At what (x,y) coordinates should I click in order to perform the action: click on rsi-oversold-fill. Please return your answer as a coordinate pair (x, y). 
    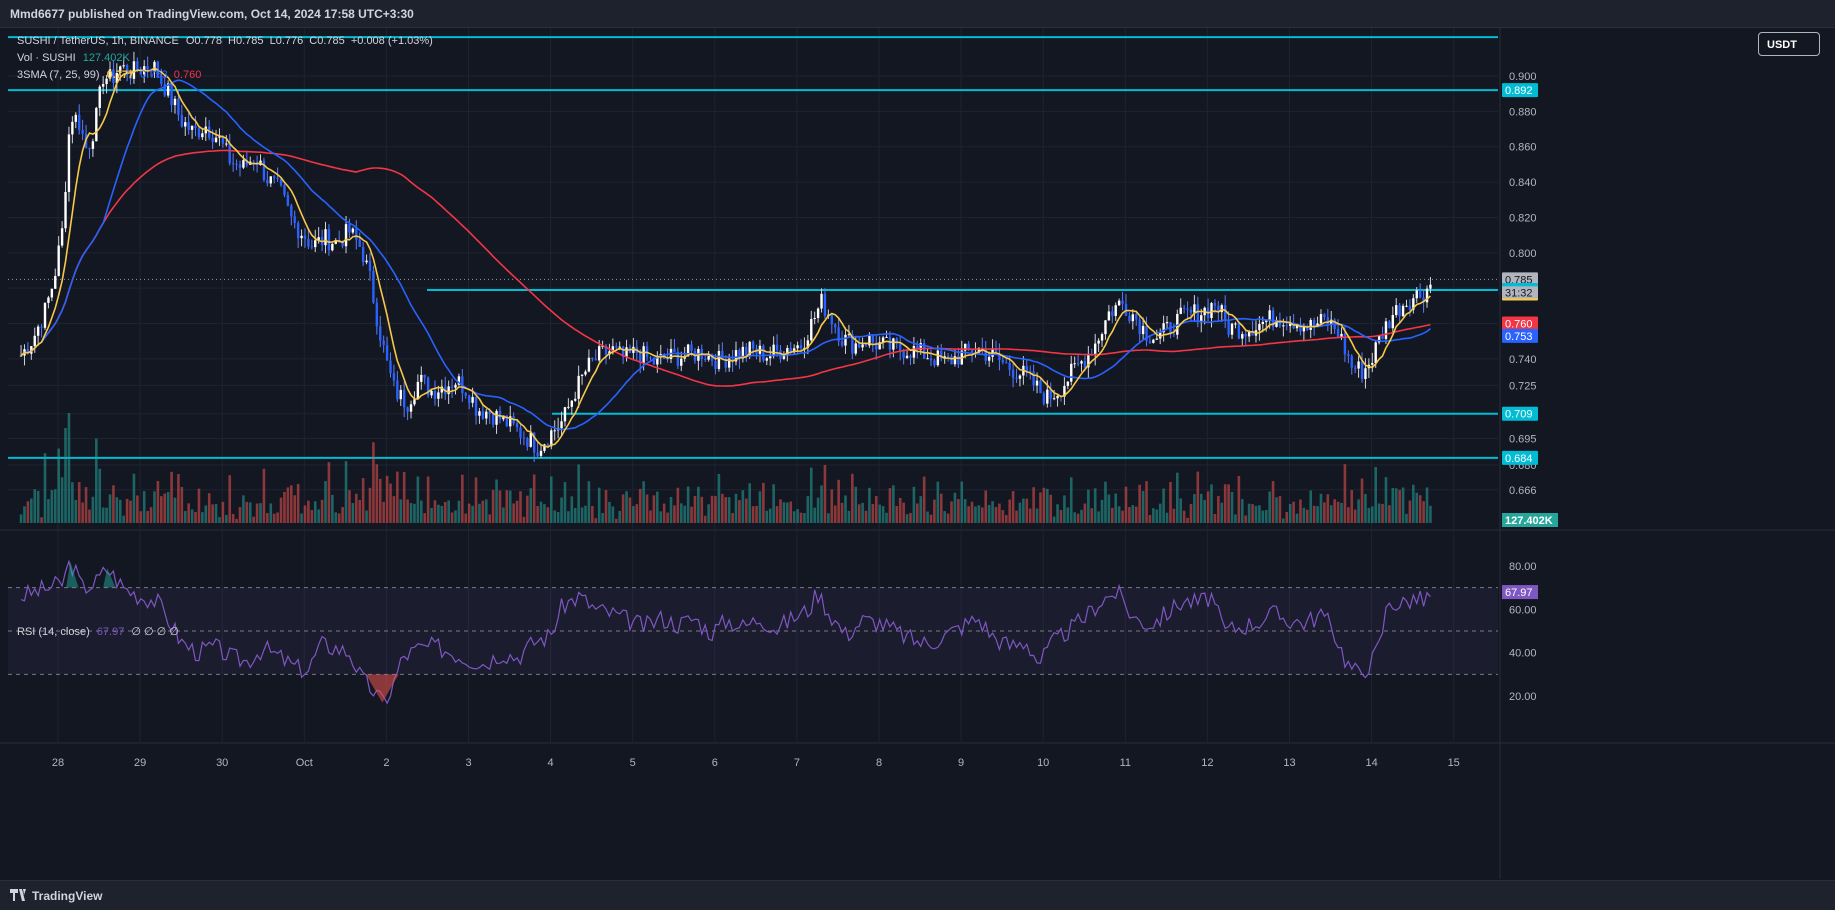
    Looking at the image, I should click on (382, 688).